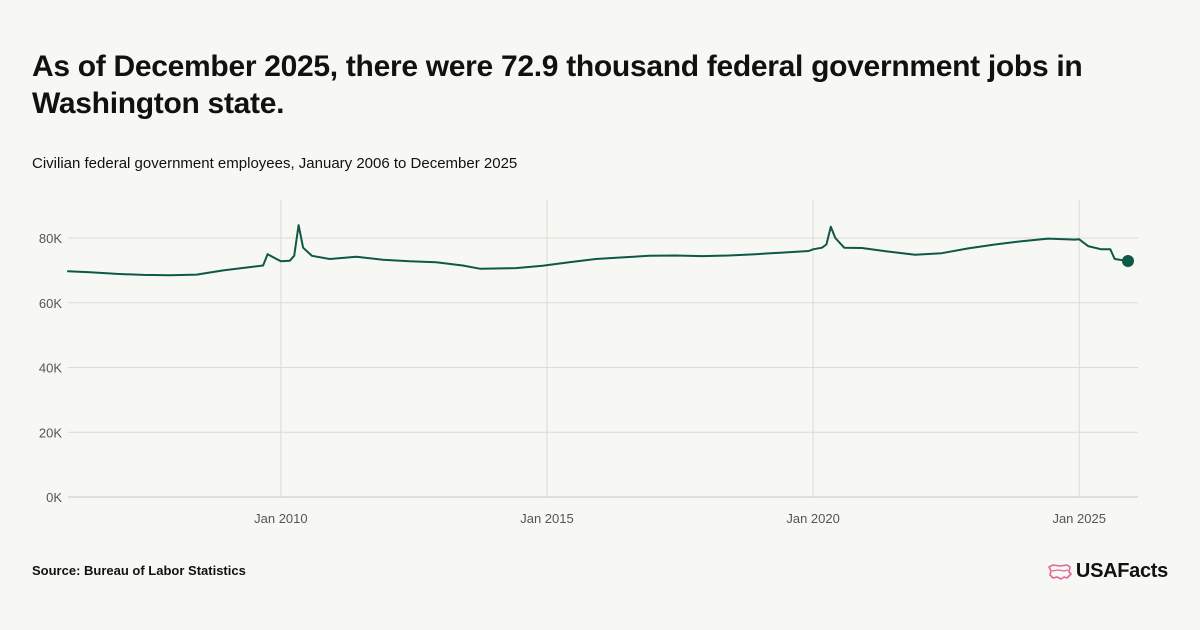  Describe the element at coordinates (680, 518) in the screenshot. I see `x-axis-tick-labels: Jan 2010 Jan 2015 Jan 2020 Jan 2025` at that location.